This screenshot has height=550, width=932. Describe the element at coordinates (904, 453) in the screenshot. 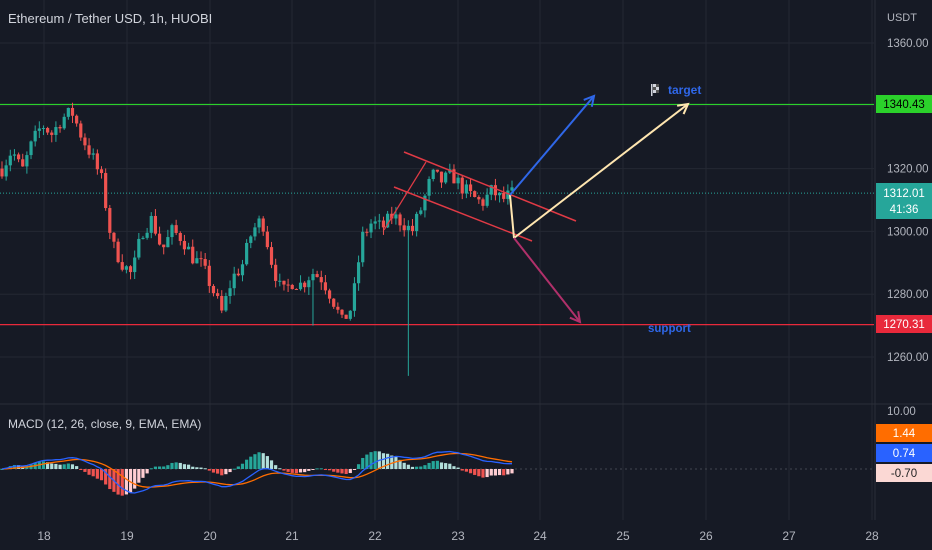

I see `macd-line-badge: 0.74` at that location.